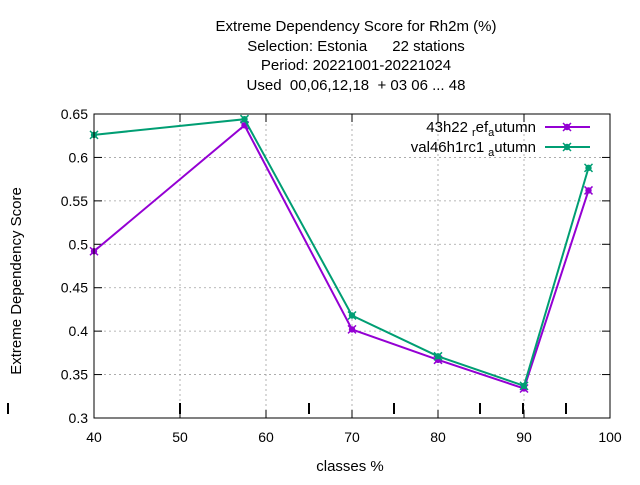 The height and width of the screenshot is (485, 640). I want to click on title-line-2: Selection: Estonia 22 stations, so click(356, 46).